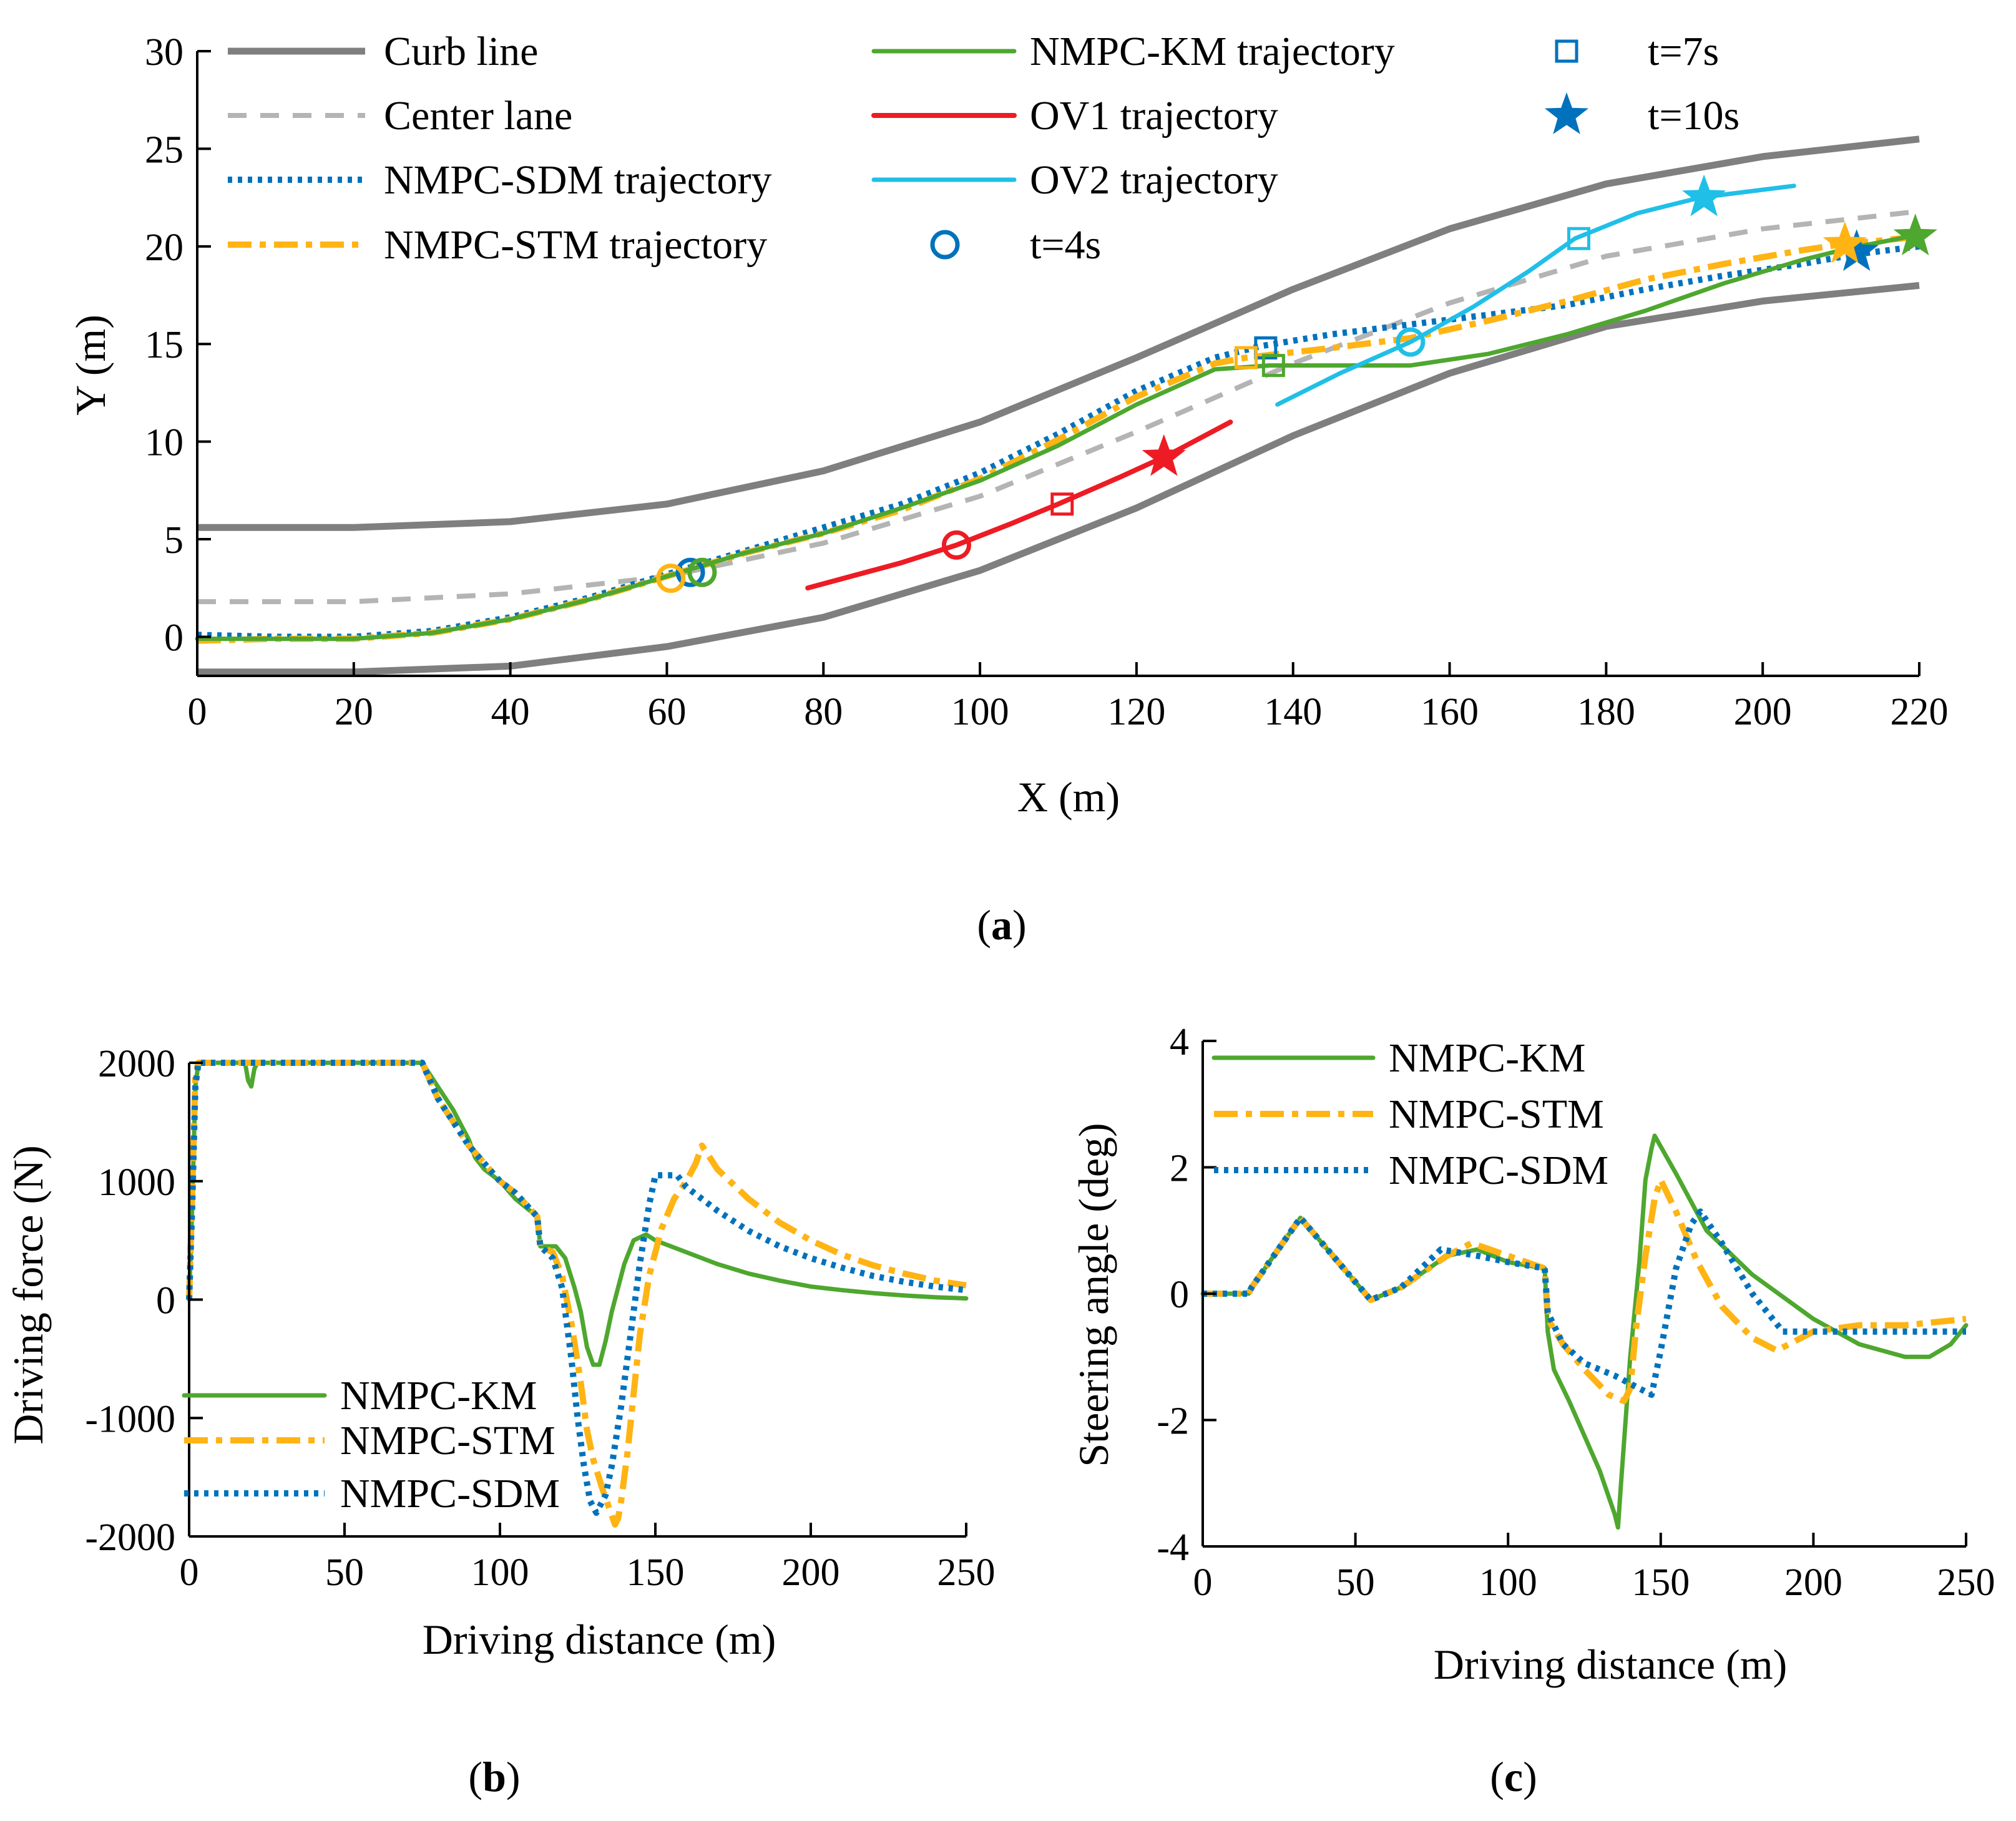 The width and height of the screenshot is (2016, 1821). What do you see at coordinates (189, 1572) in the screenshot?
I see `chart-b-x-tick-label: 0` at bounding box center [189, 1572].